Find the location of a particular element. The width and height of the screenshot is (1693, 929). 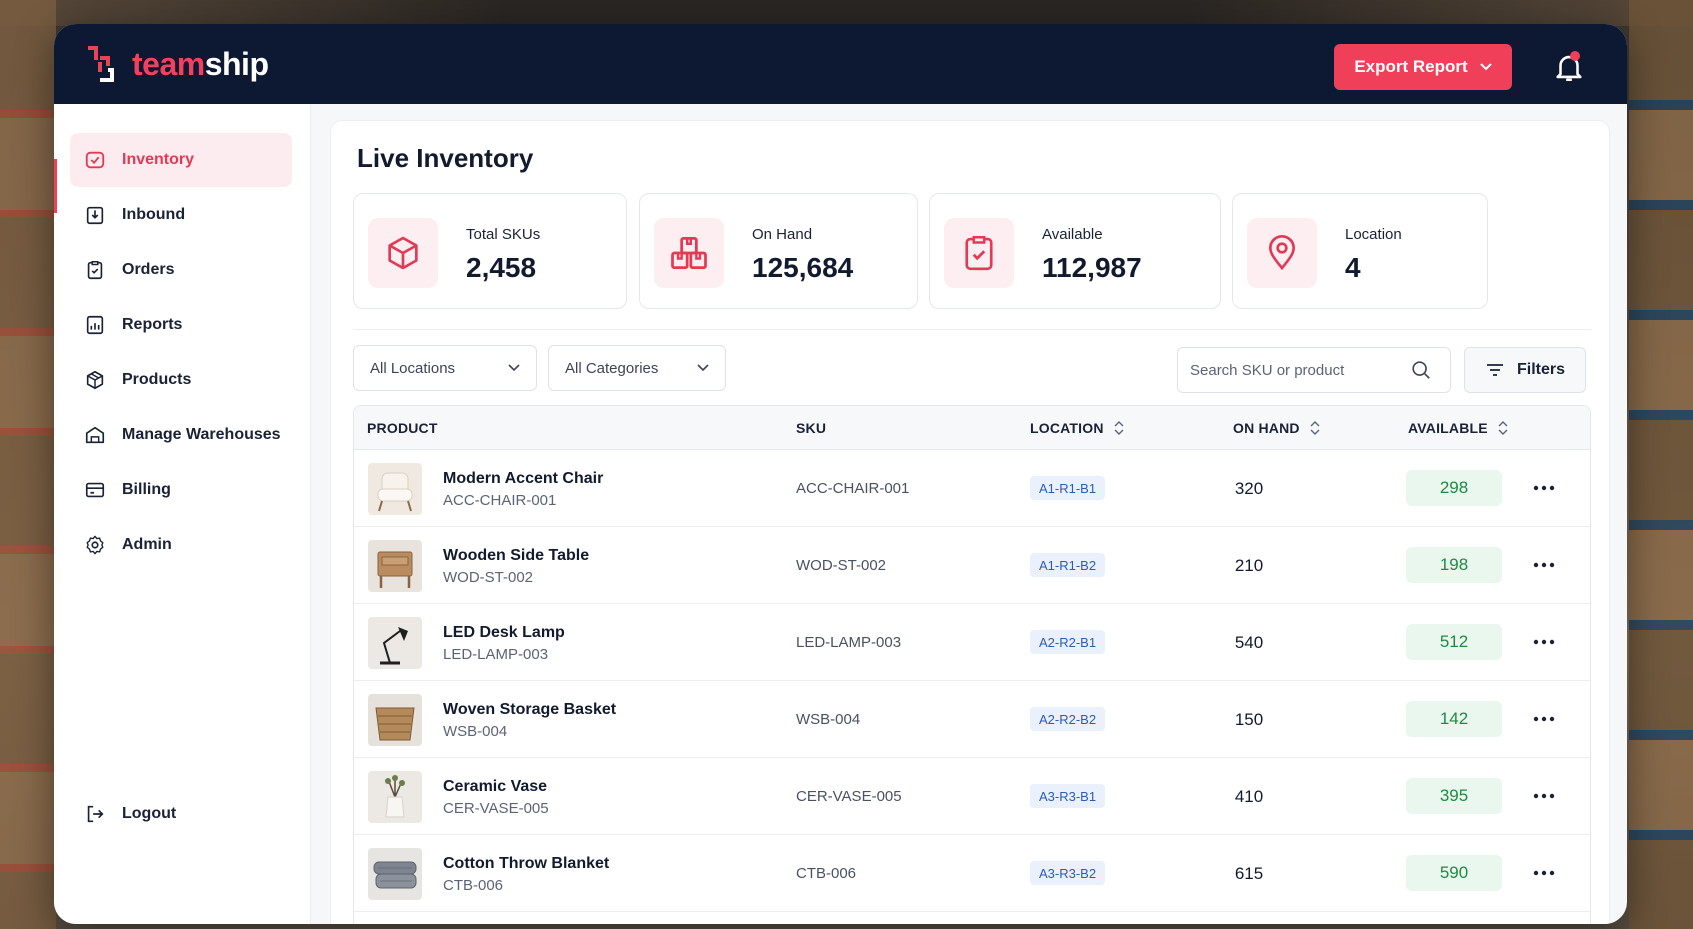

sku-cell: WSB-004 is located at coordinates (828, 719).